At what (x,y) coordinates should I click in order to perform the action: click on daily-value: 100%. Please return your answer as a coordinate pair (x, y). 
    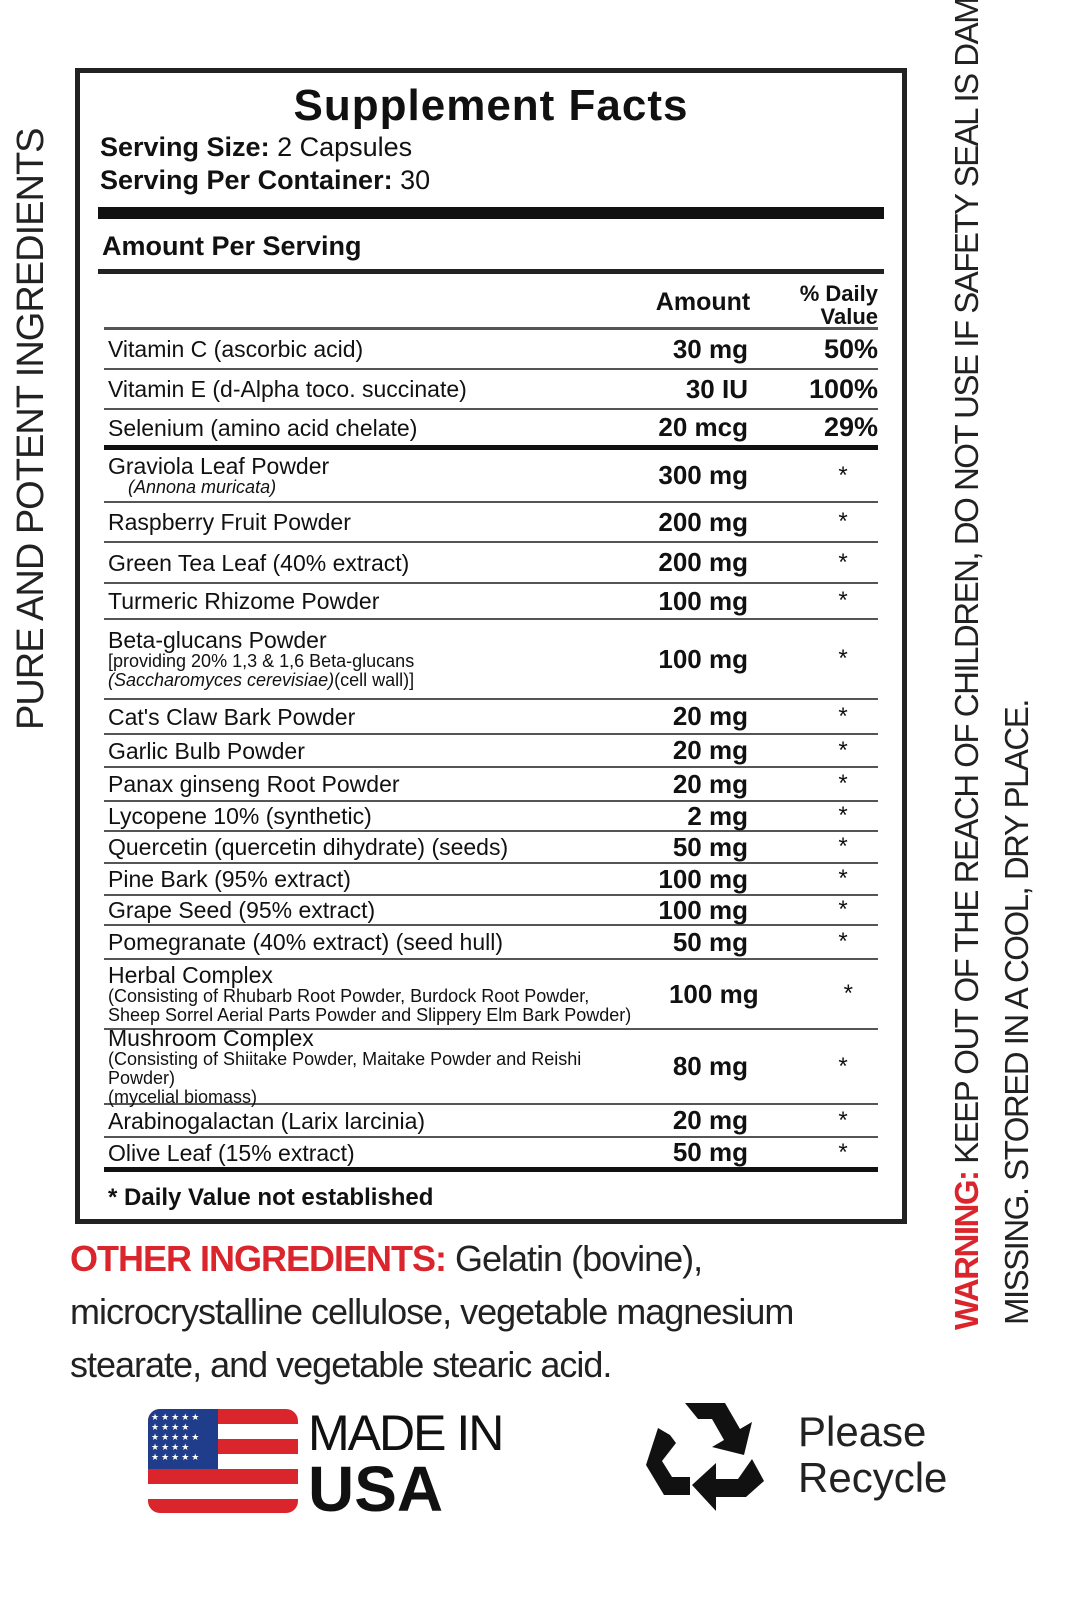
    Looking at the image, I should click on (843, 388).